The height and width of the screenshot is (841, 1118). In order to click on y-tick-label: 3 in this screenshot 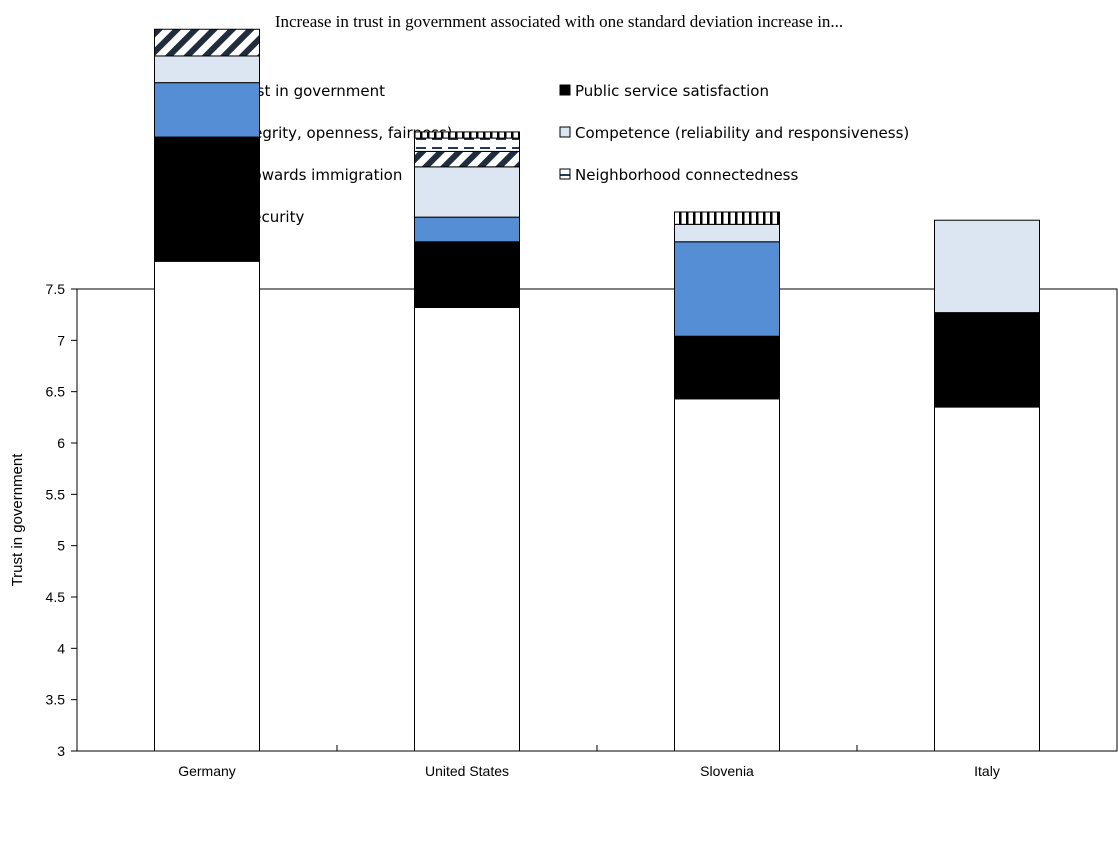, I will do `click(61, 751)`.